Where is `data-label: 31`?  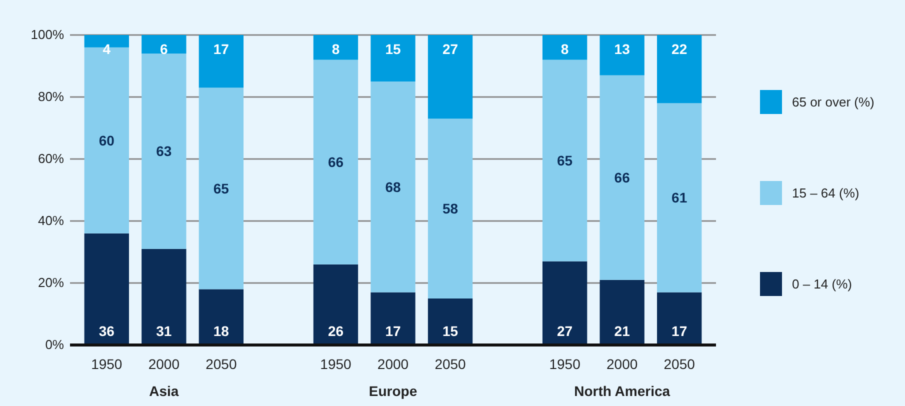
data-label: 31 is located at coordinates (164, 330).